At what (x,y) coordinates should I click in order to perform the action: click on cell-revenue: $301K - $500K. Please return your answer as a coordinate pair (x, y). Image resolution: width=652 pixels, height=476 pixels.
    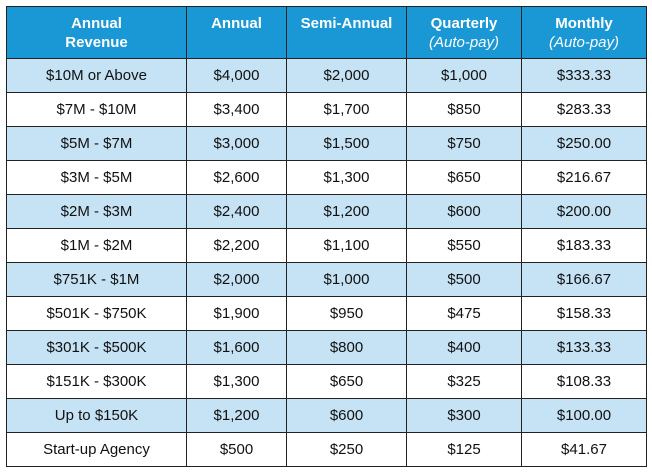
    Looking at the image, I should click on (96, 347).